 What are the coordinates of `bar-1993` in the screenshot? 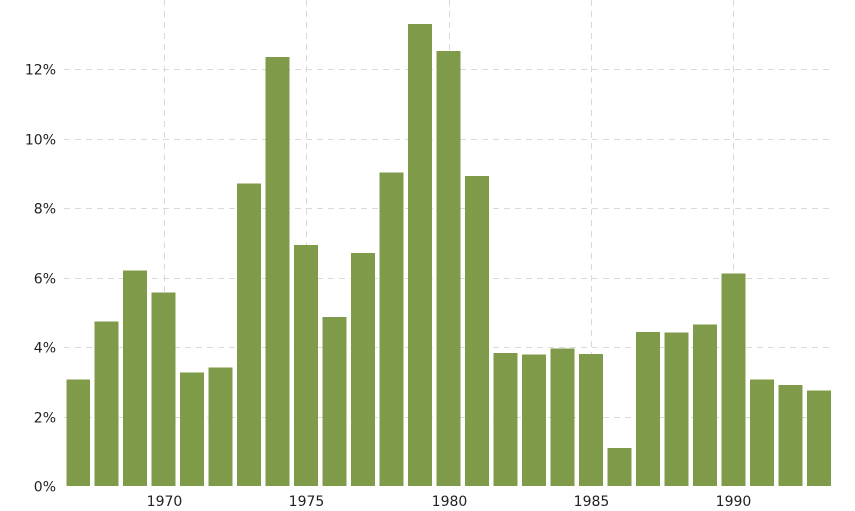 It's located at (818, 438).